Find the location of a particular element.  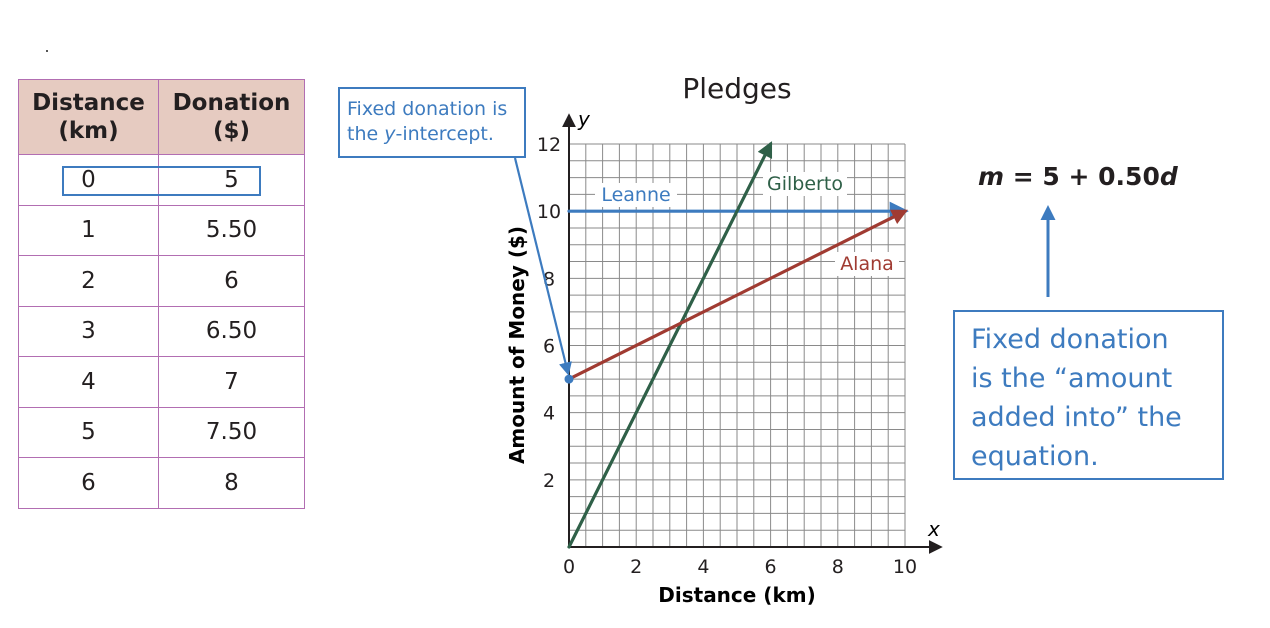

callout-top-prefix: the is located at coordinates (366, 134).